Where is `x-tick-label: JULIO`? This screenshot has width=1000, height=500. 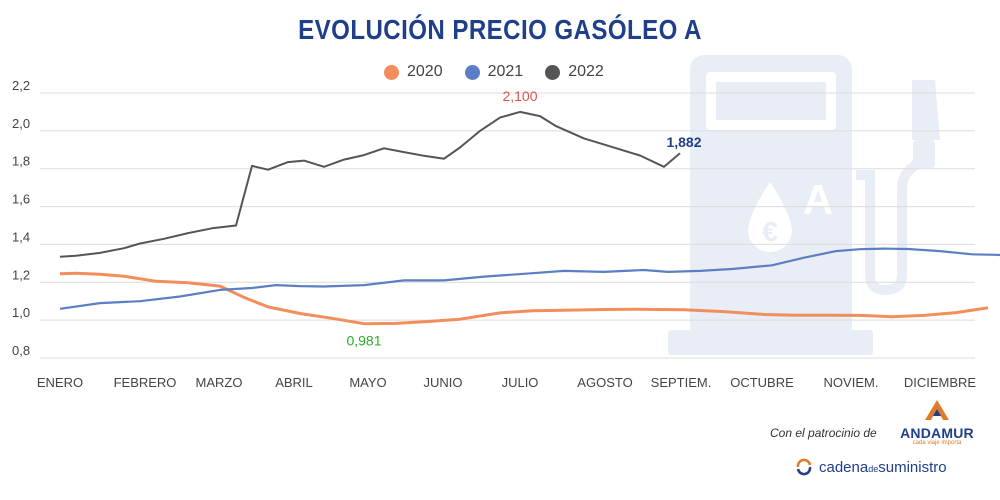
x-tick-label: JULIO is located at coordinates (520, 382).